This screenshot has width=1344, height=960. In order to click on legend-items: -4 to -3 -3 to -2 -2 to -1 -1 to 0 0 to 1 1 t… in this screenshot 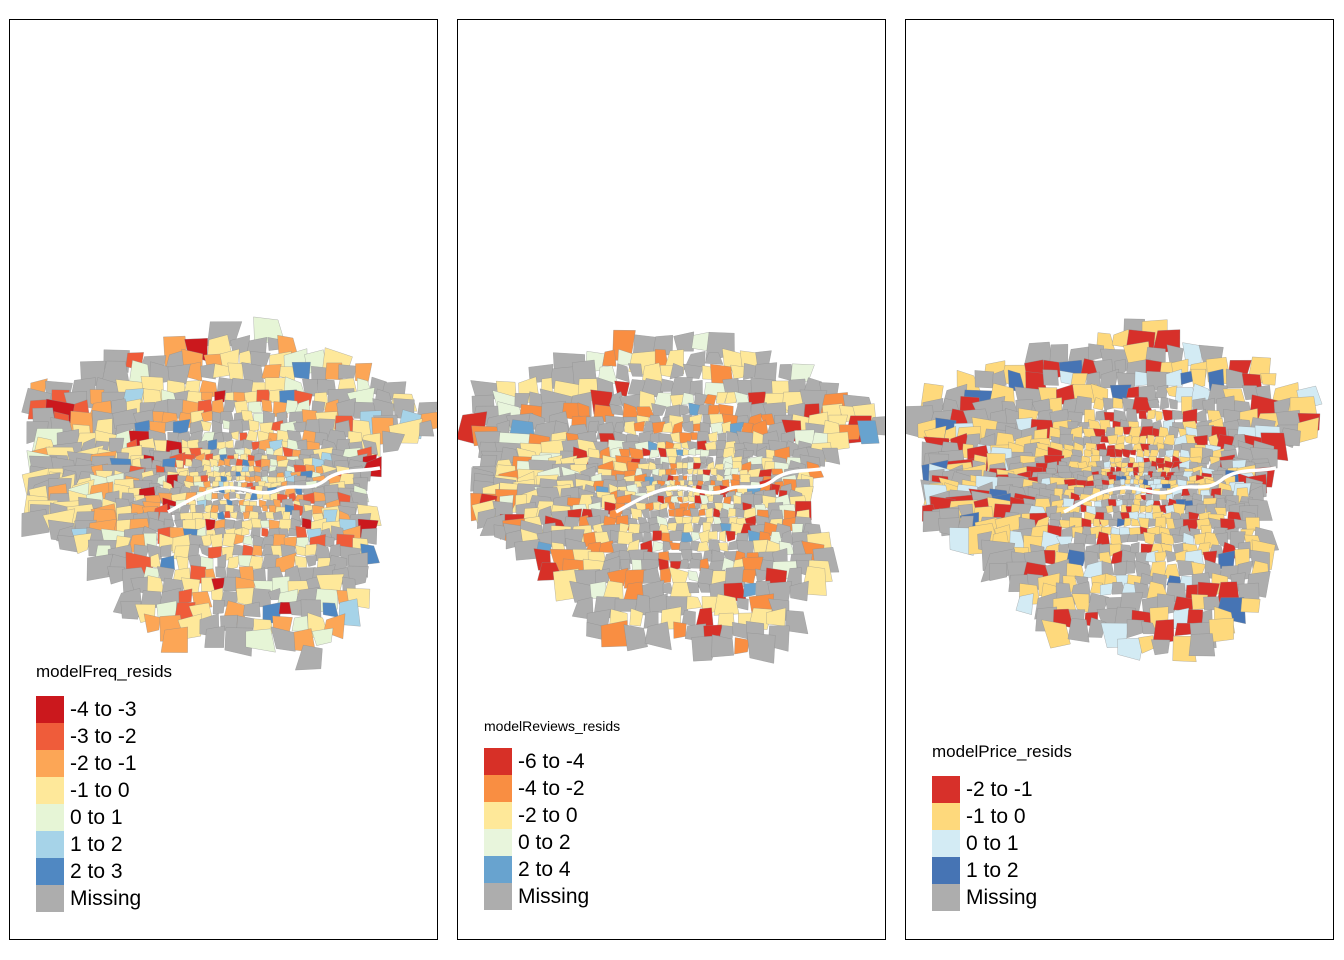, I will do `click(104, 804)`.